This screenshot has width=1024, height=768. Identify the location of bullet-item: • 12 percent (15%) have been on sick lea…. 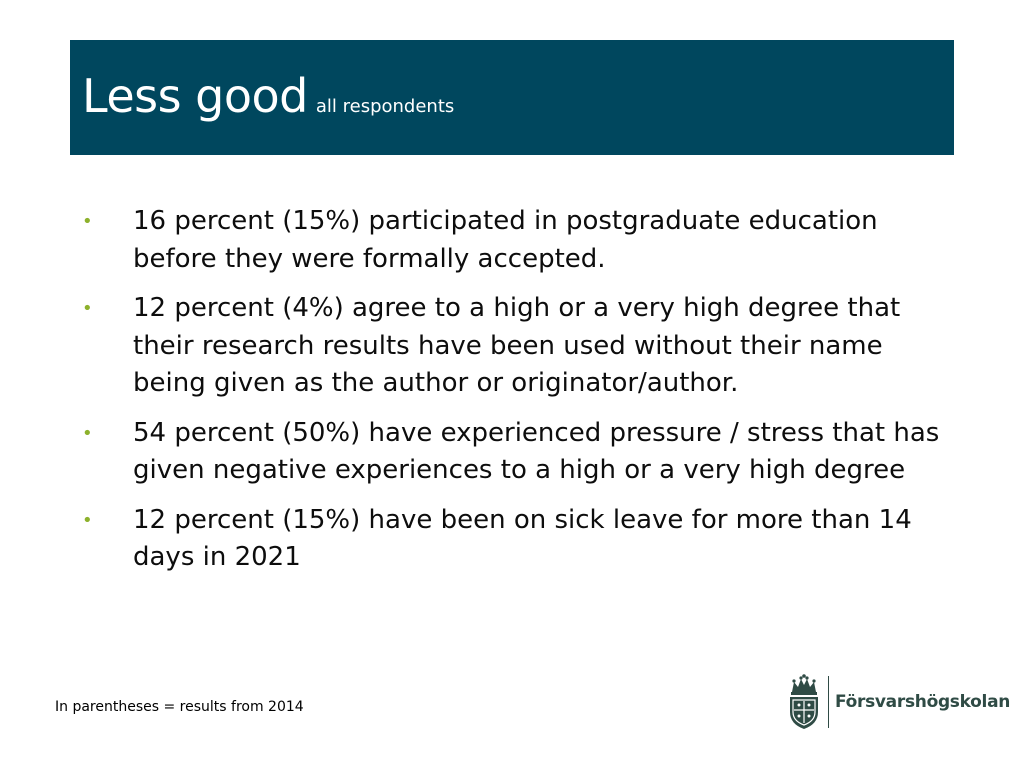
(510, 539).